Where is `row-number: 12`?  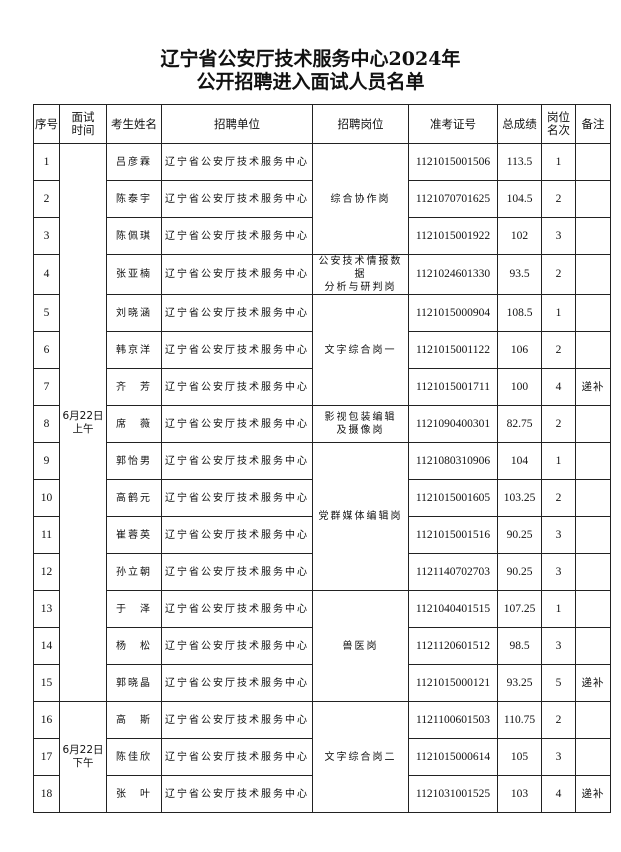
row-number: 12 is located at coordinates (46, 572).